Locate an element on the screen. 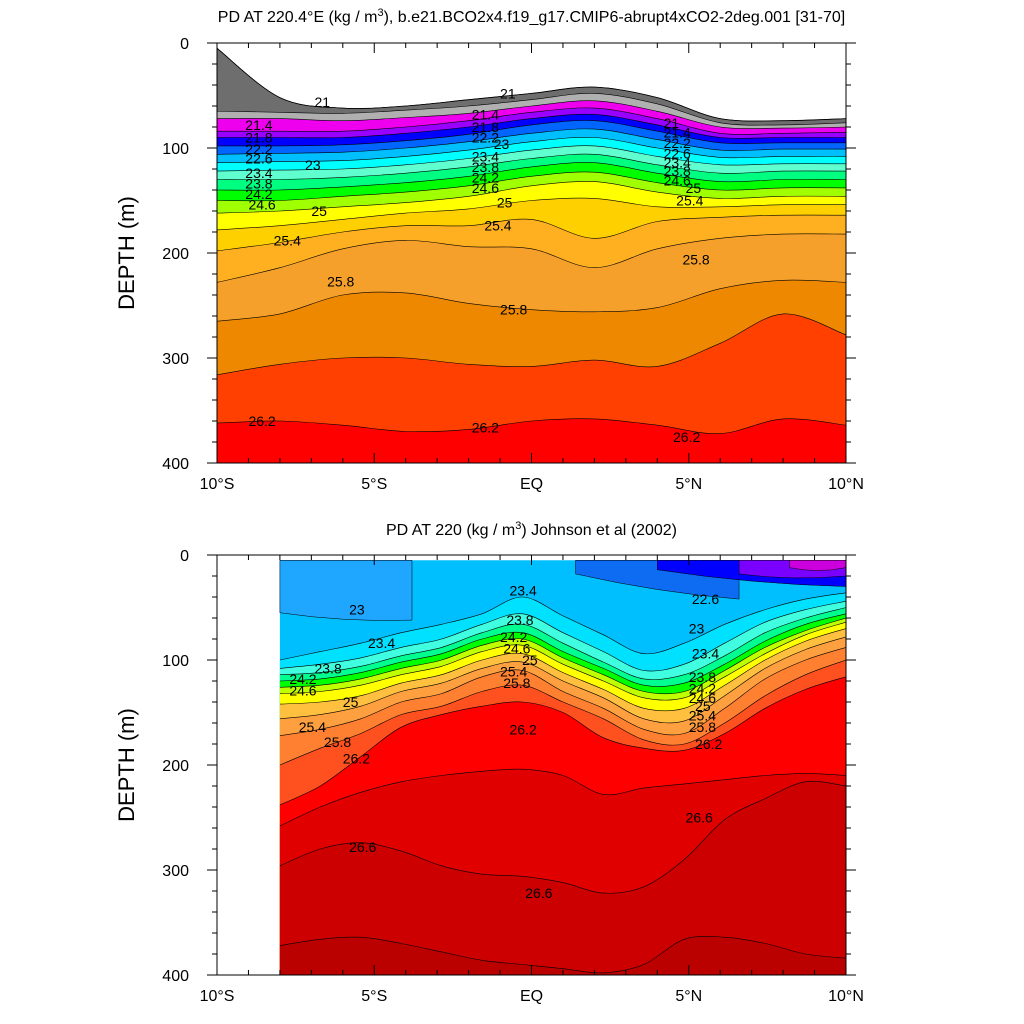 Image resolution: width=1024 pixels, height=1024 pixels. y-tick-label: 400 is located at coordinates (175, 464).